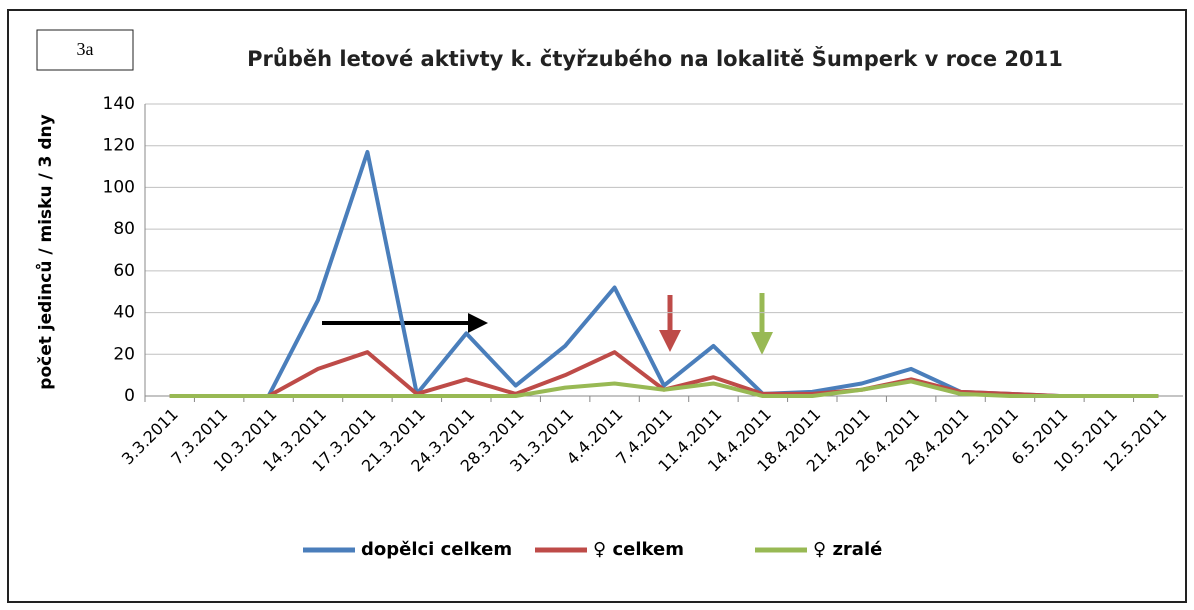 The image size is (1194, 610). What do you see at coordinates (847, 549) in the screenshot?
I see `legend-label: ♀ zralé` at bounding box center [847, 549].